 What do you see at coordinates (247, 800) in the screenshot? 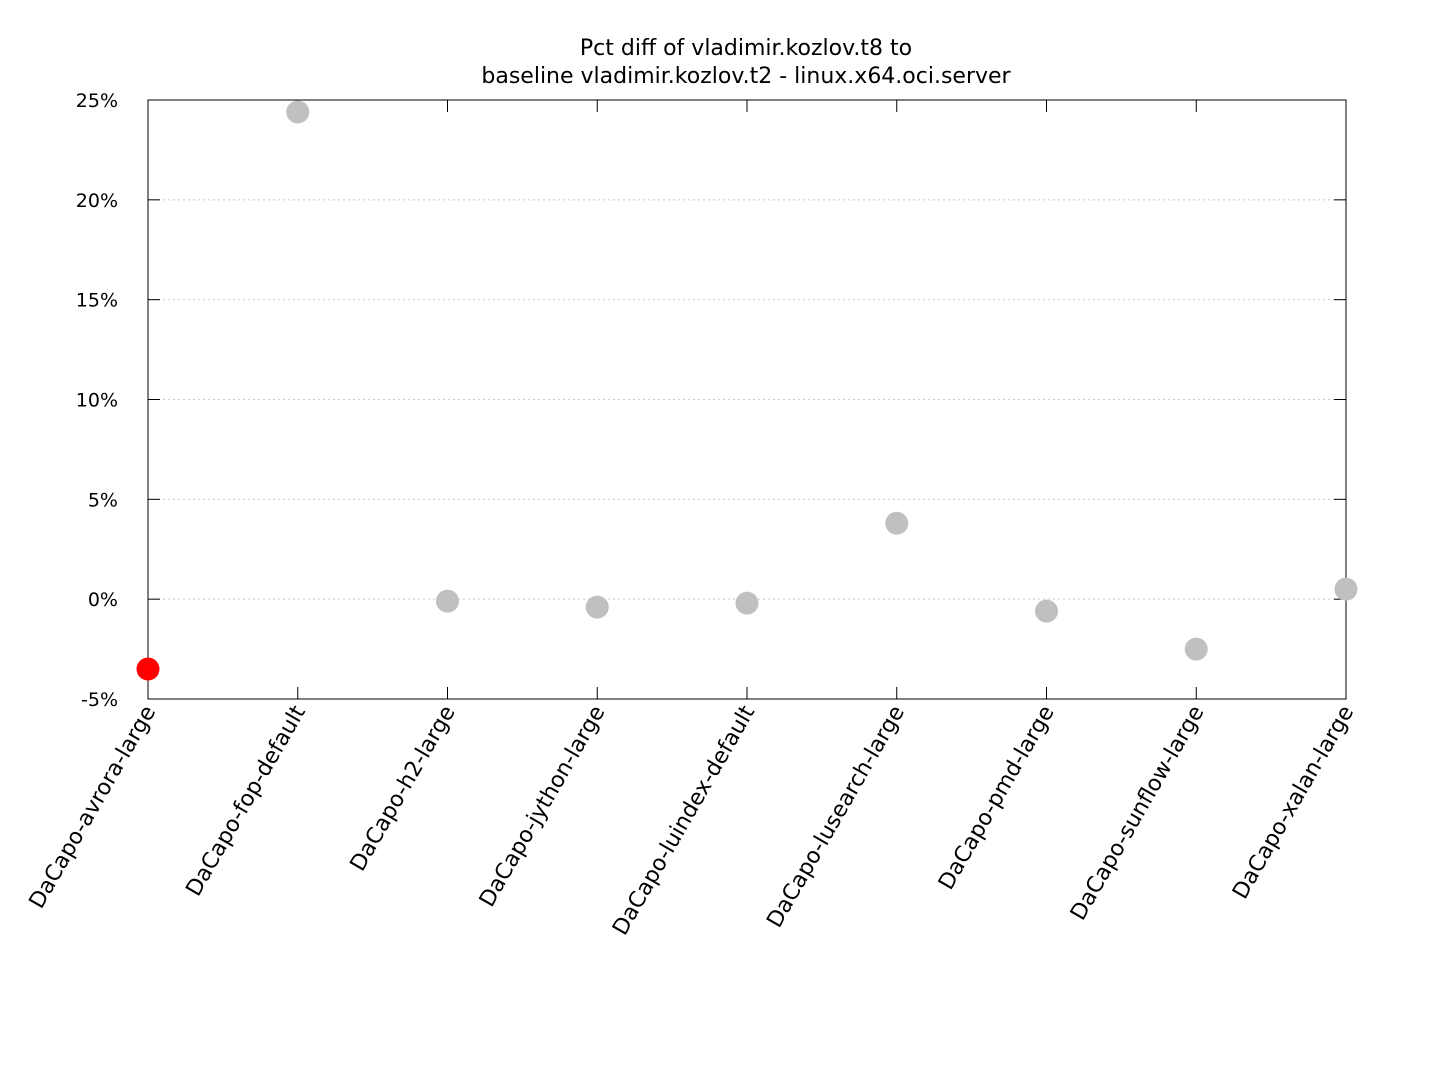
I see `x-tick-label: DaCapo-fop-default` at bounding box center [247, 800].